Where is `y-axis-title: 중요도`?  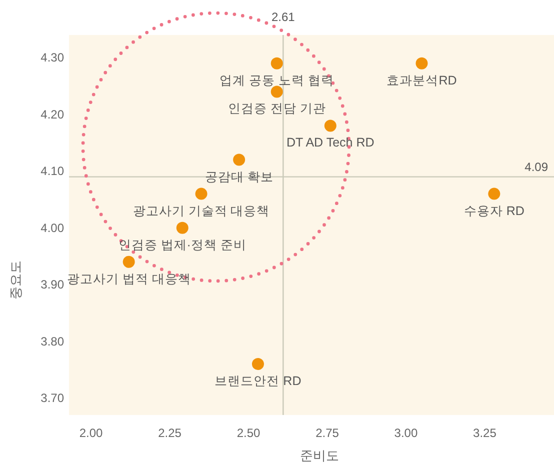 y-axis-title: 중요도 is located at coordinates (15, 280).